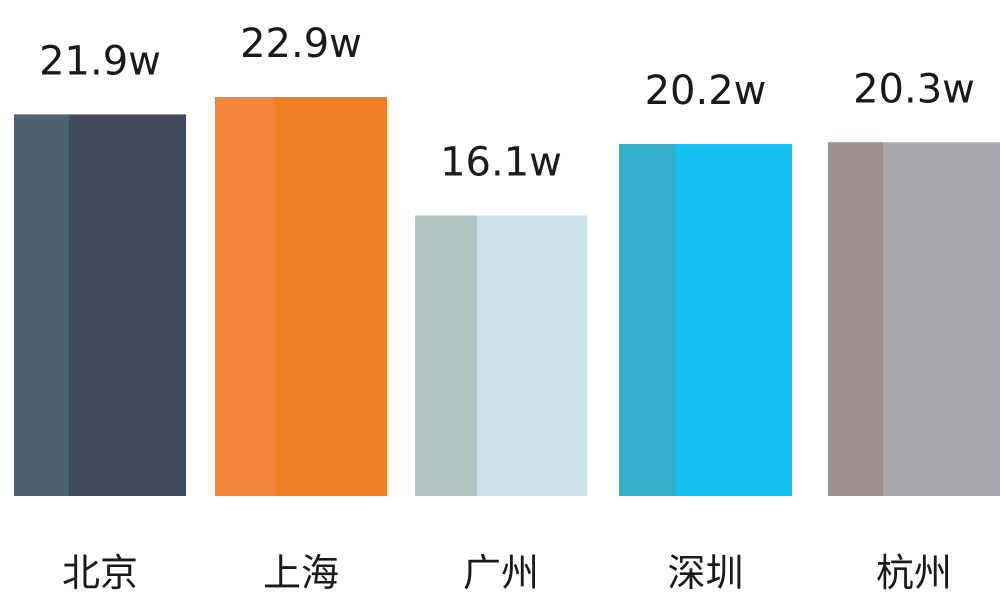  Describe the element at coordinates (100, 573) in the screenshot. I see `category-label-1: 北京` at that location.